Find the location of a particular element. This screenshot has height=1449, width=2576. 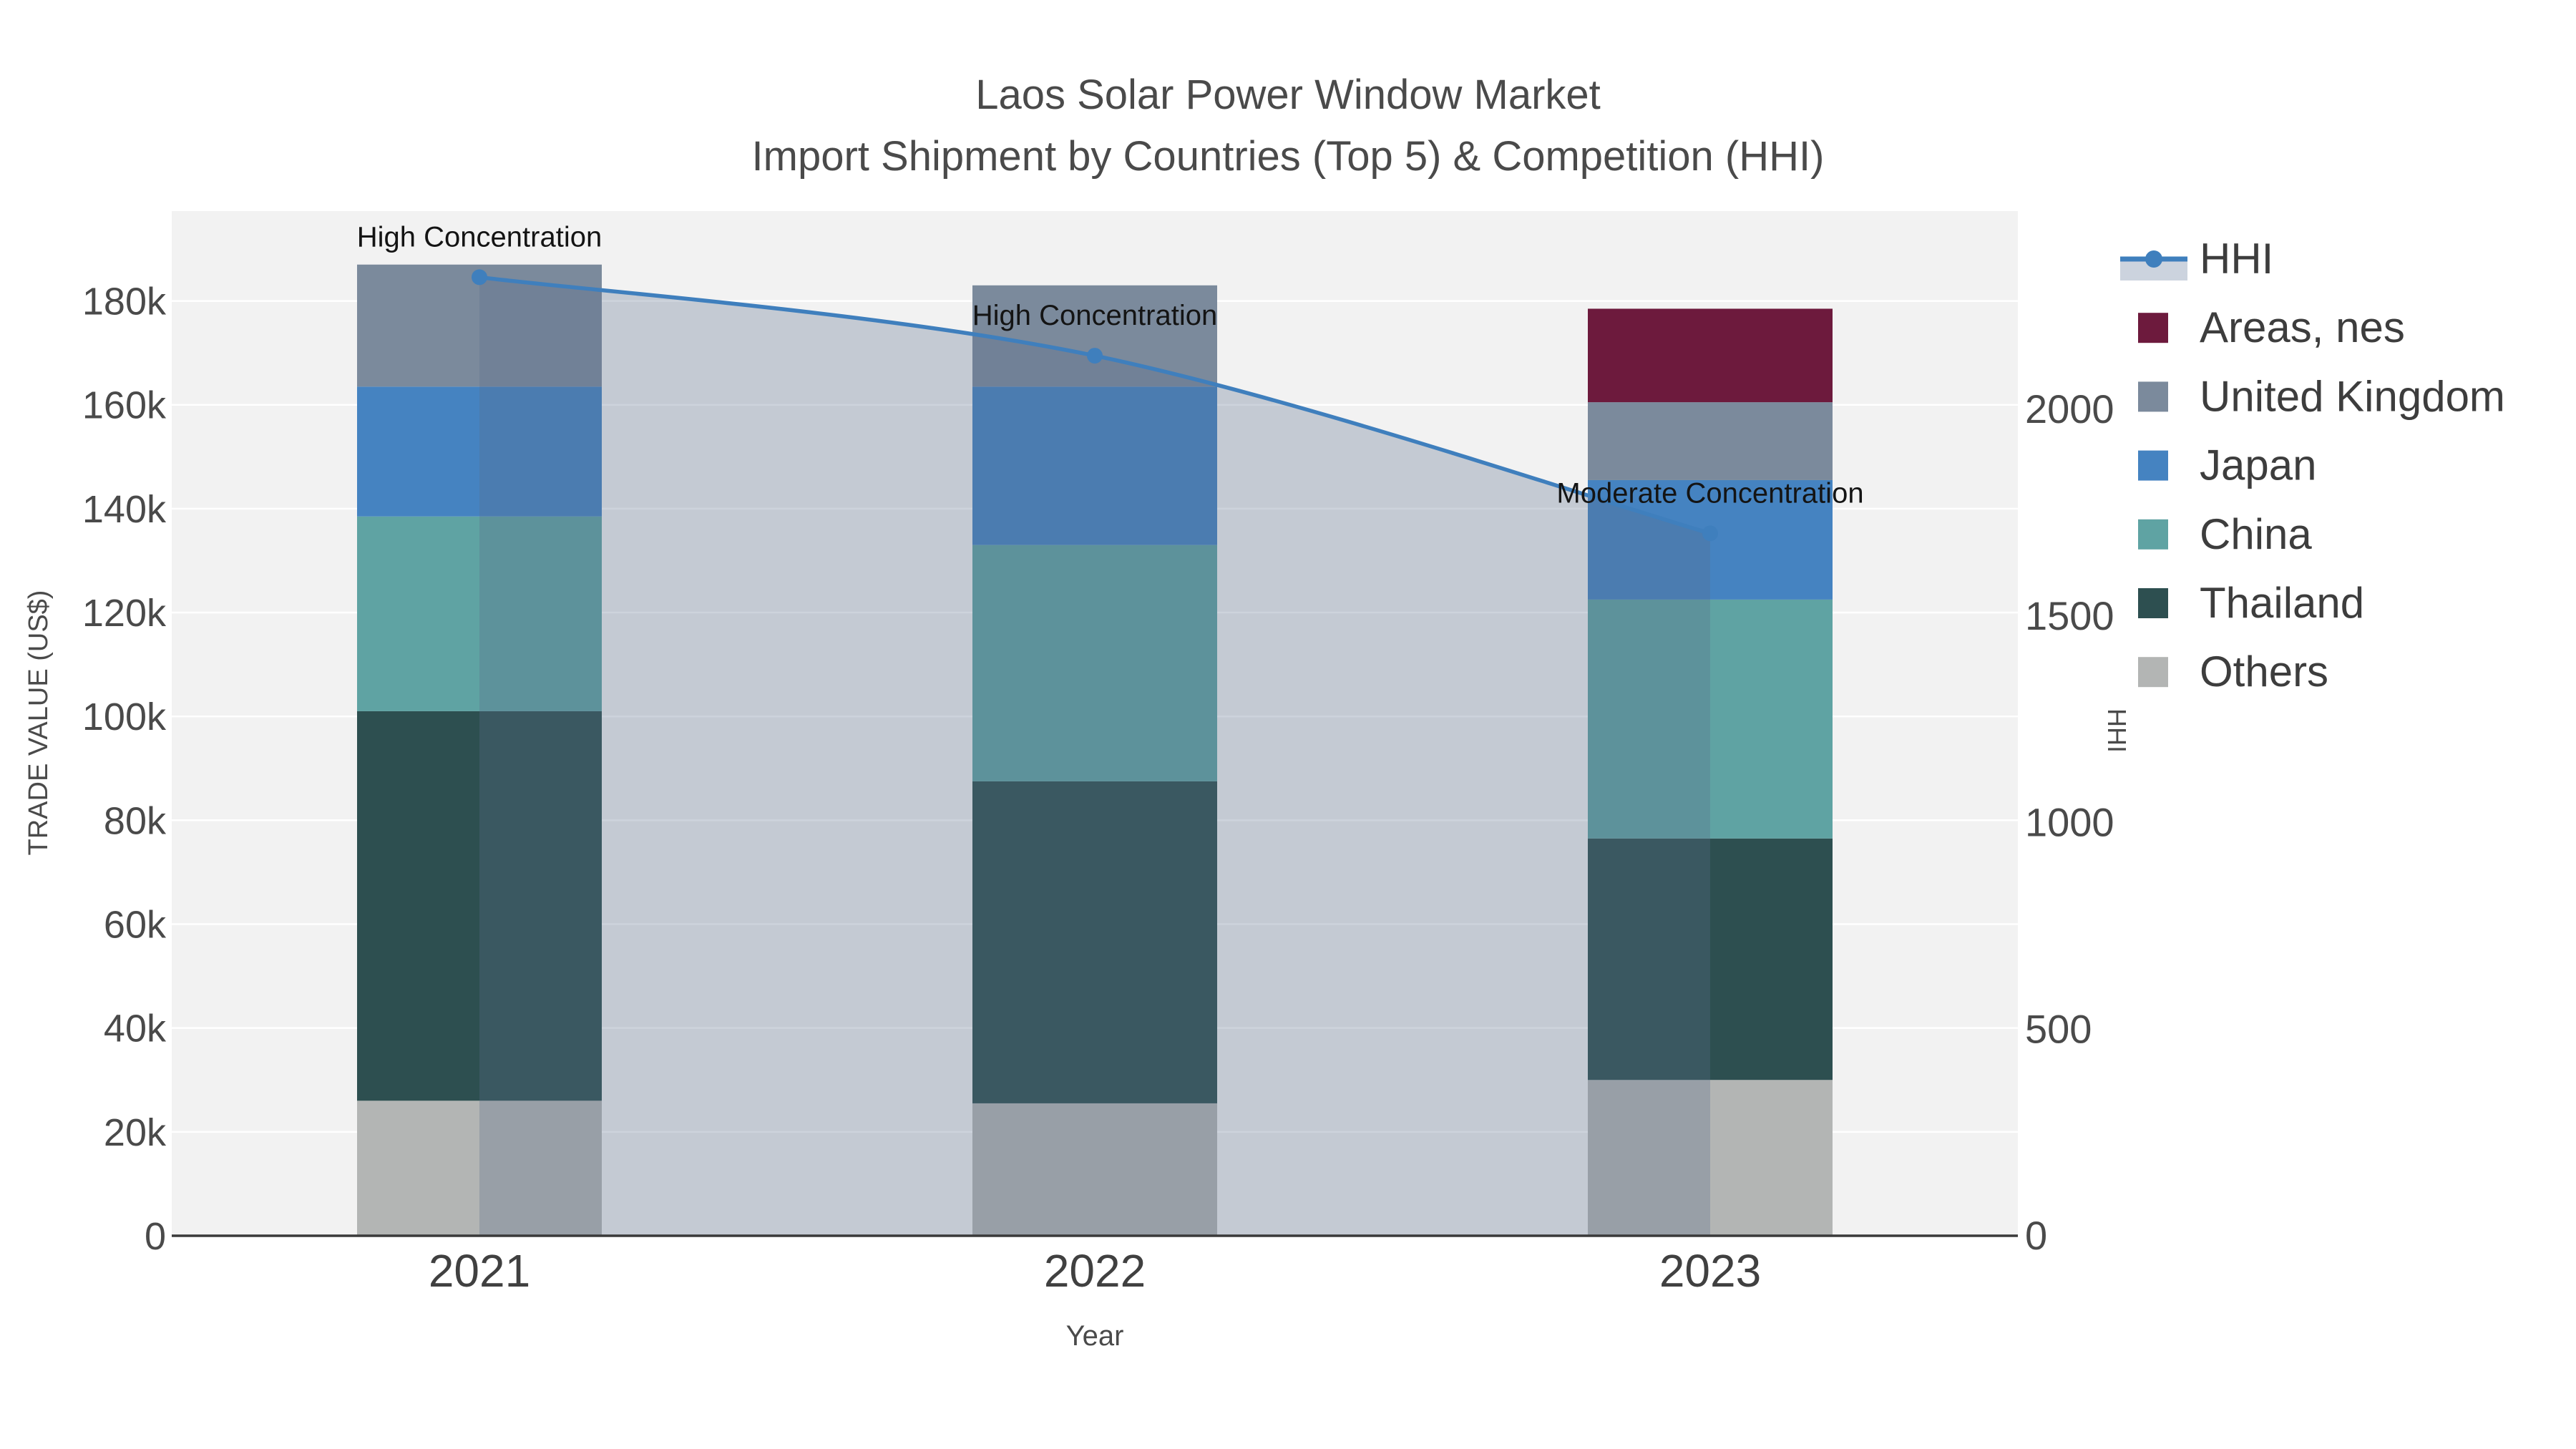

bar-segment-2021-others is located at coordinates (479, 1168).